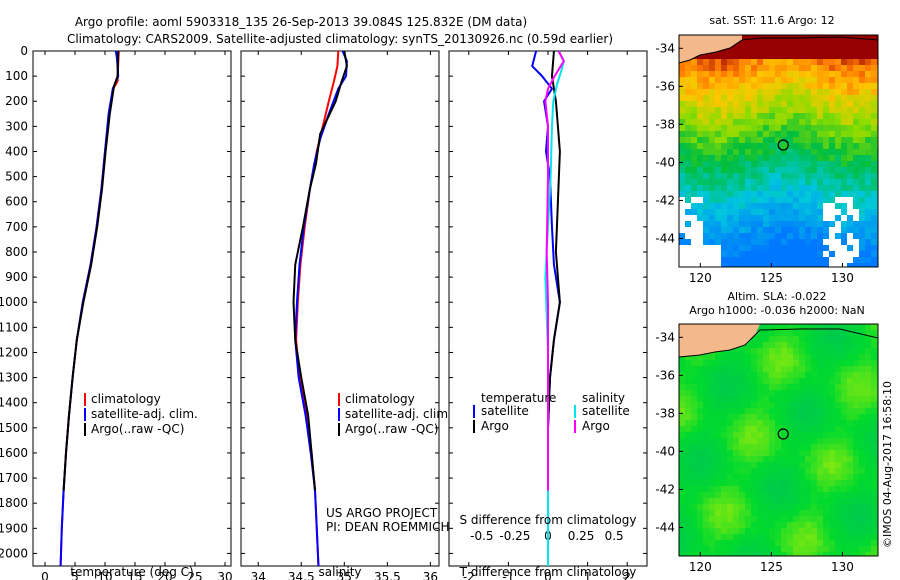 This screenshot has width=900, height=580. What do you see at coordinates (387, 575) in the screenshot?
I see `x-tick-label: 35.5` at bounding box center [387, 575].